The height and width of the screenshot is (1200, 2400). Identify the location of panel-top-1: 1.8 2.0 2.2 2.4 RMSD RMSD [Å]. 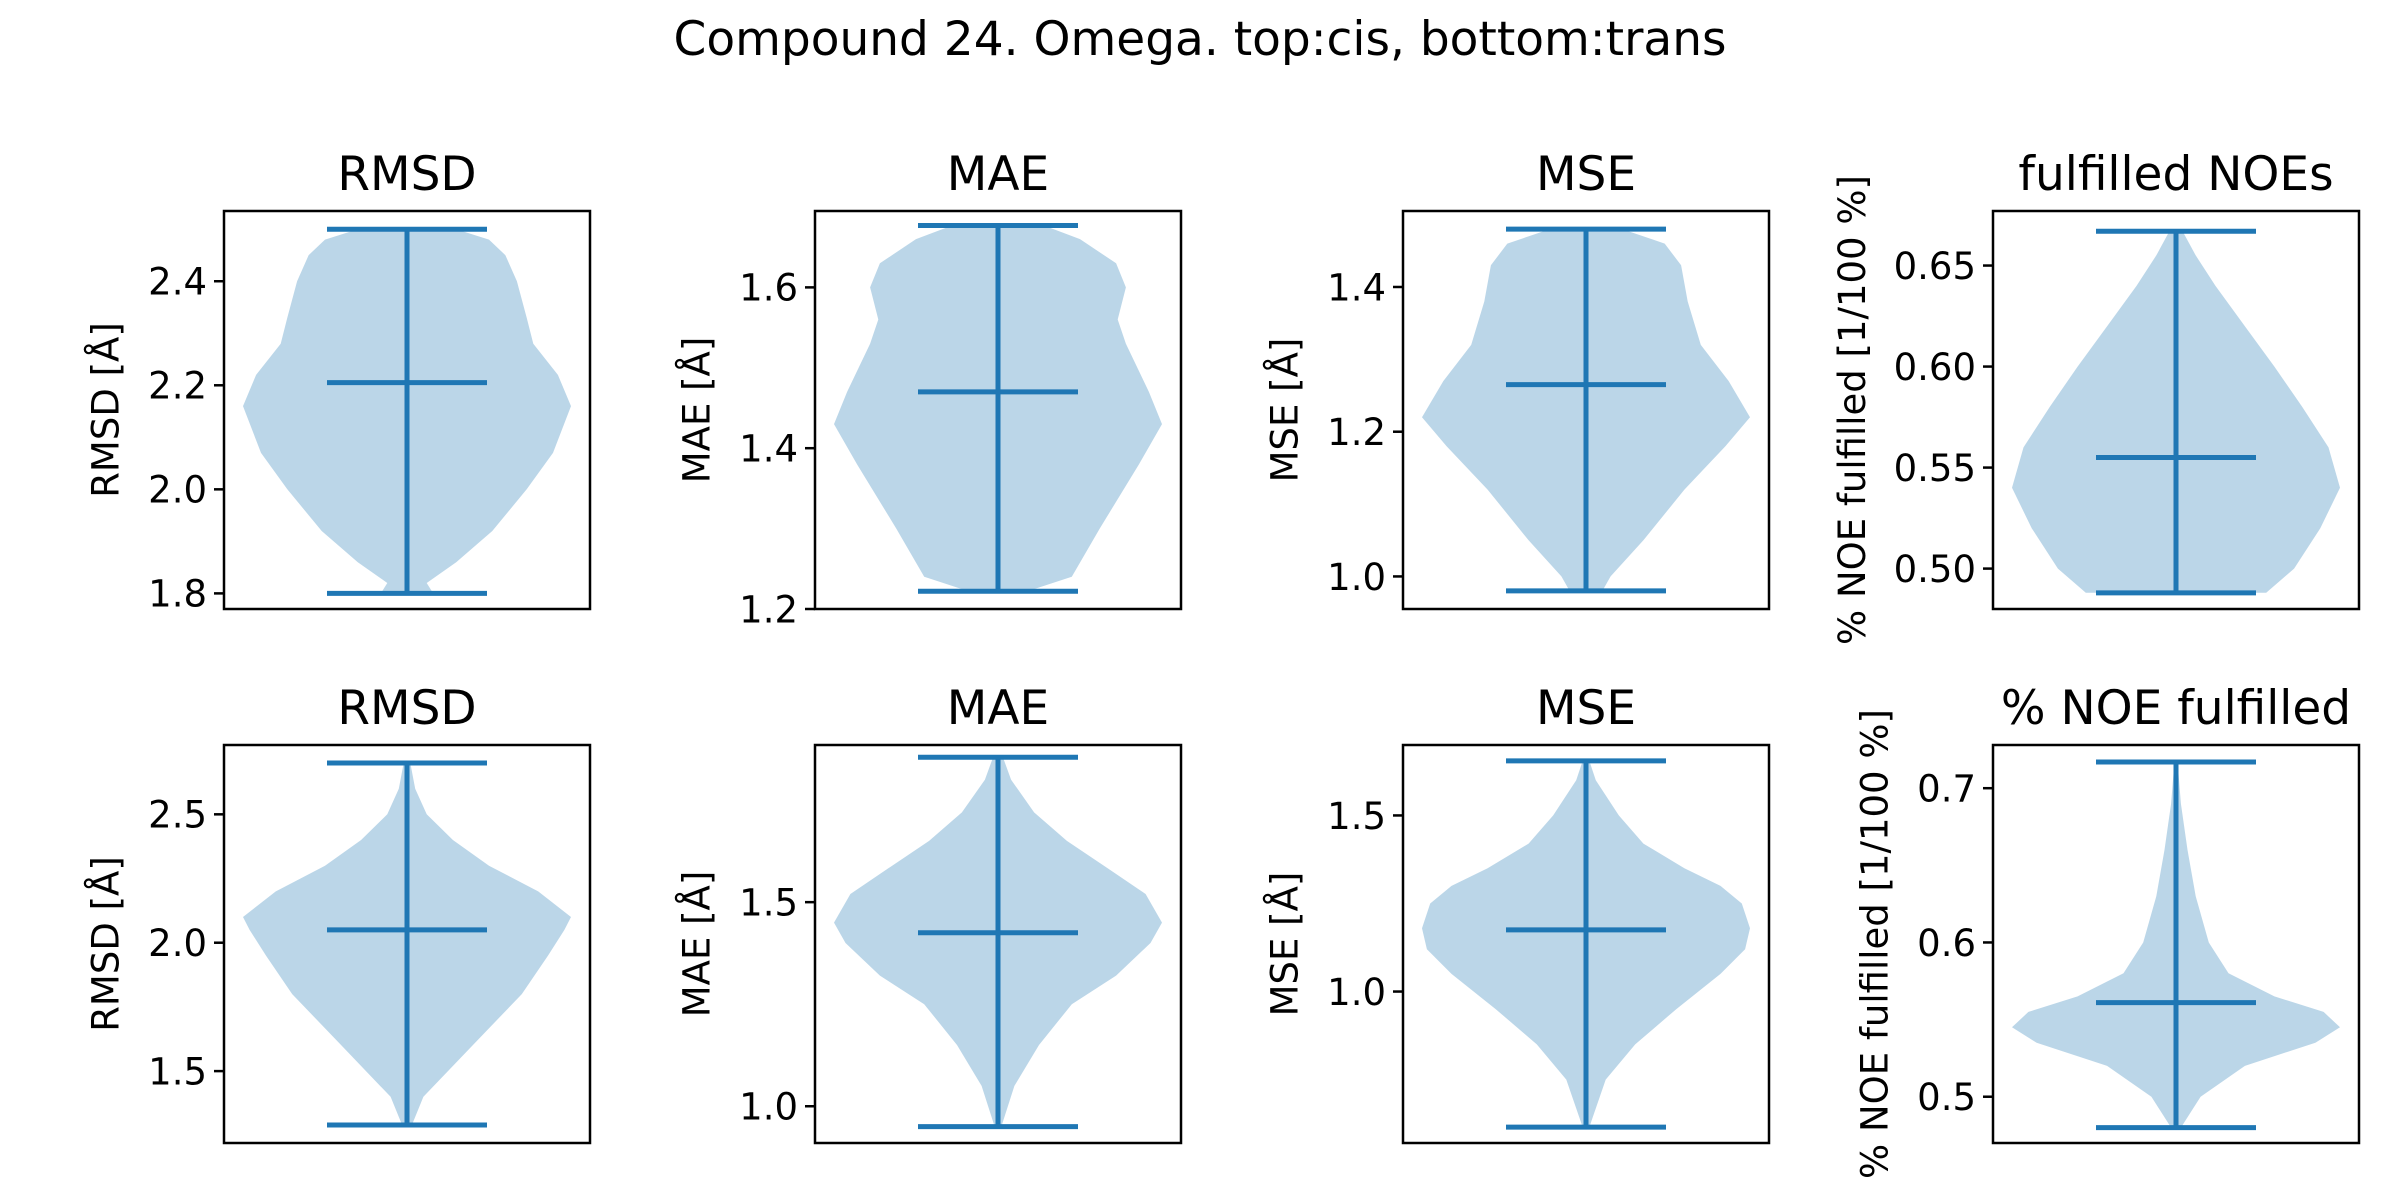
(337, 381).